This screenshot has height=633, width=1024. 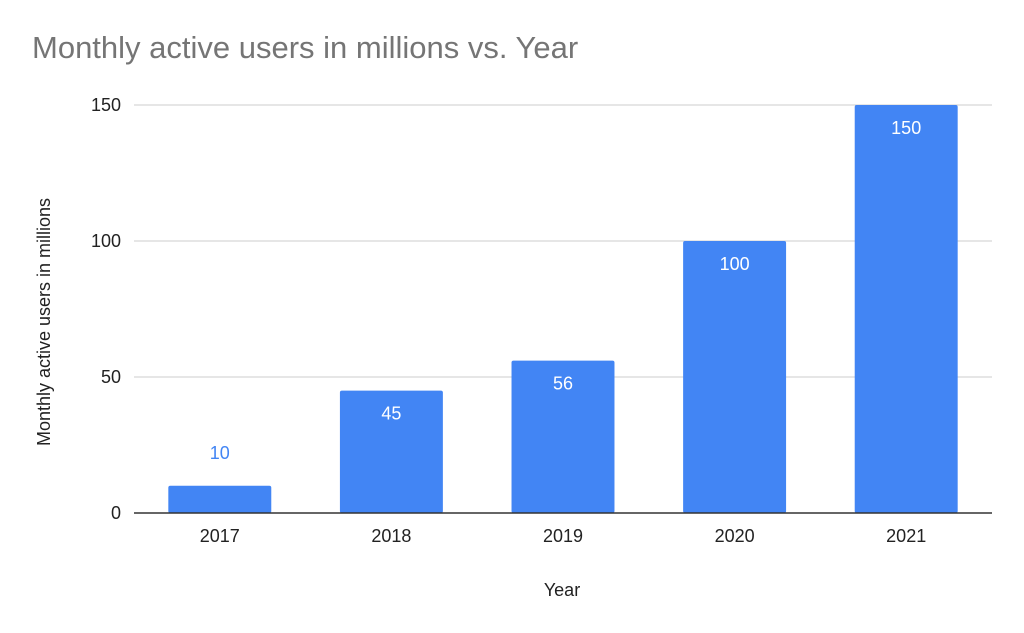 What do you see at coordinates (391, 451) in the screenshot?
I see `bar-2018` at bounding box center [391, 451].